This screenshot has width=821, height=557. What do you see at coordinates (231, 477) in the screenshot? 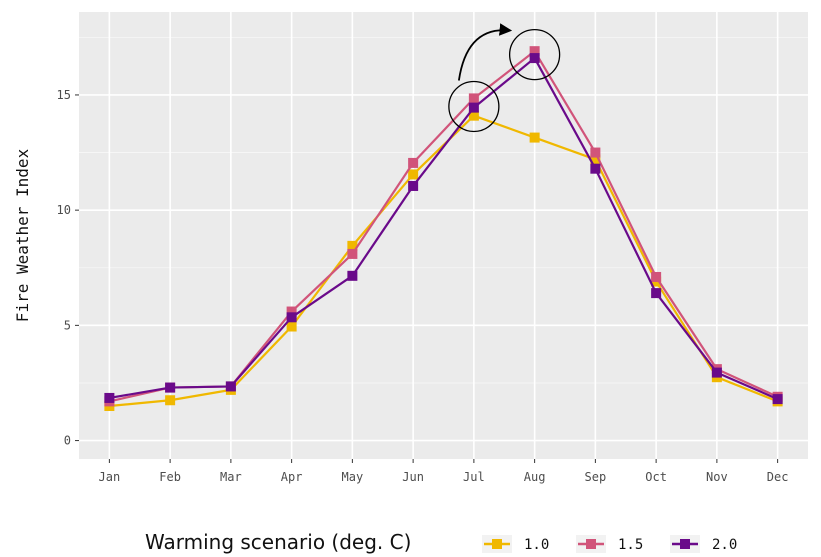
I see `x-tick-label: Mar` at bounding box center [231, 477].